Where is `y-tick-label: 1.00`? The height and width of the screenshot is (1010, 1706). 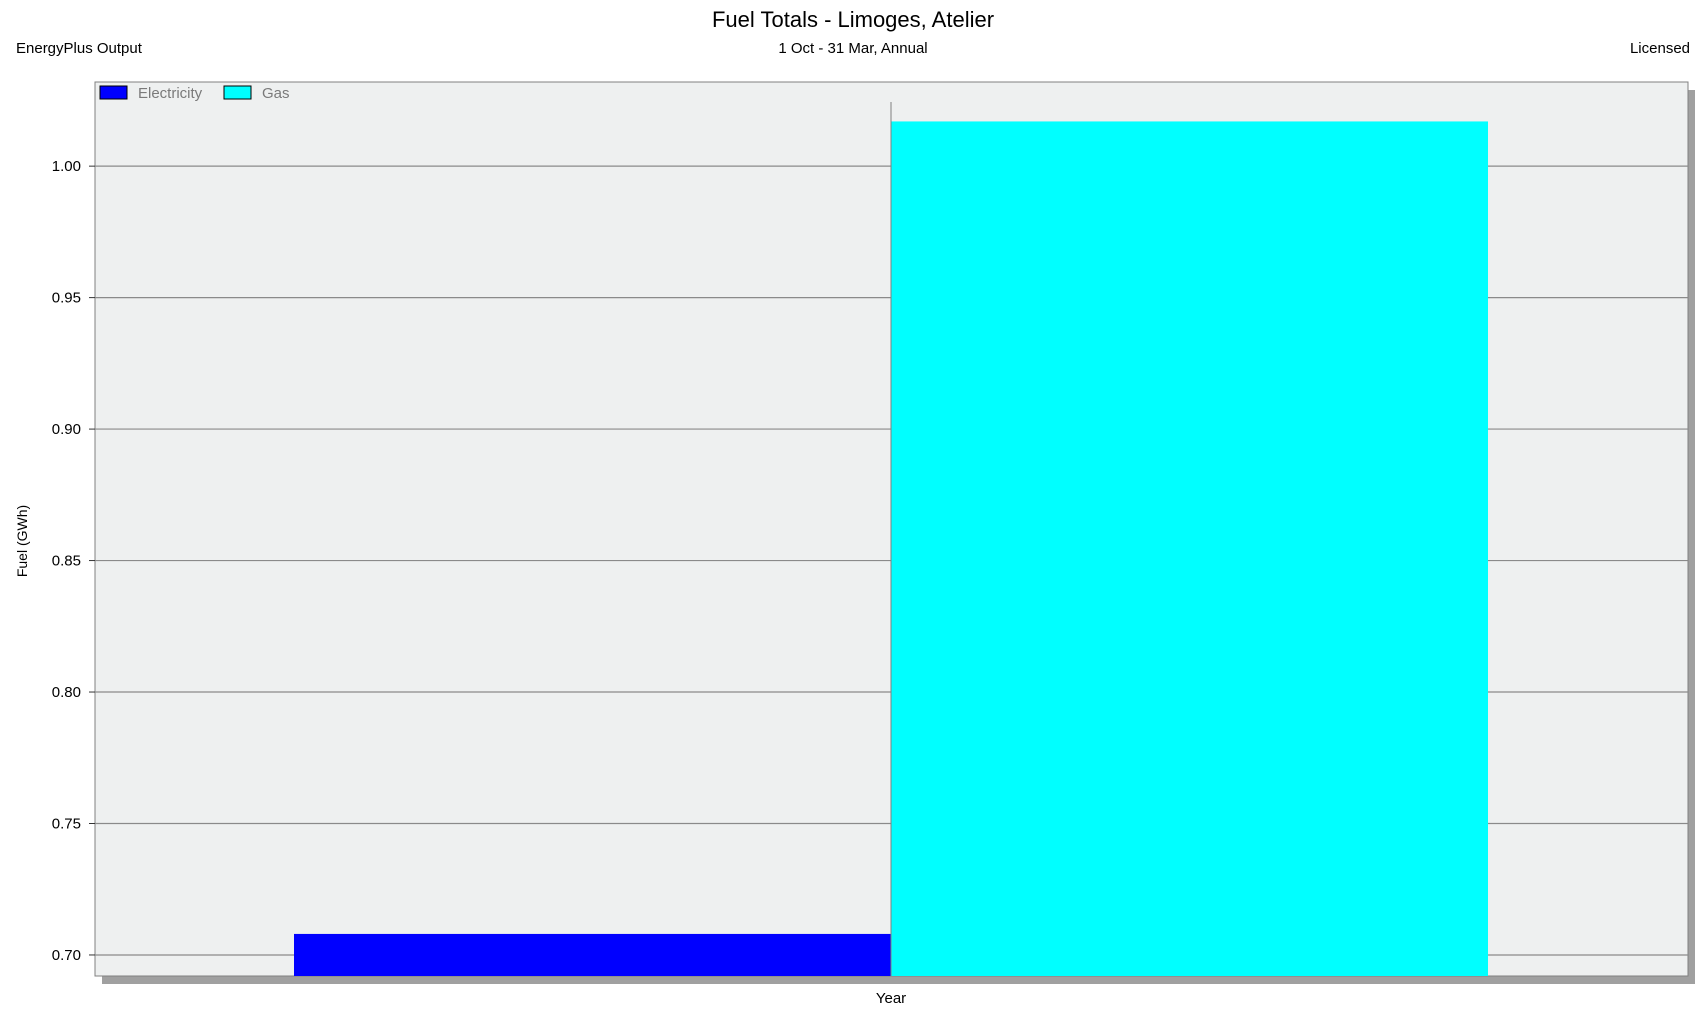 y-tick-label: 1.00 is located at coordinates (66, 166).